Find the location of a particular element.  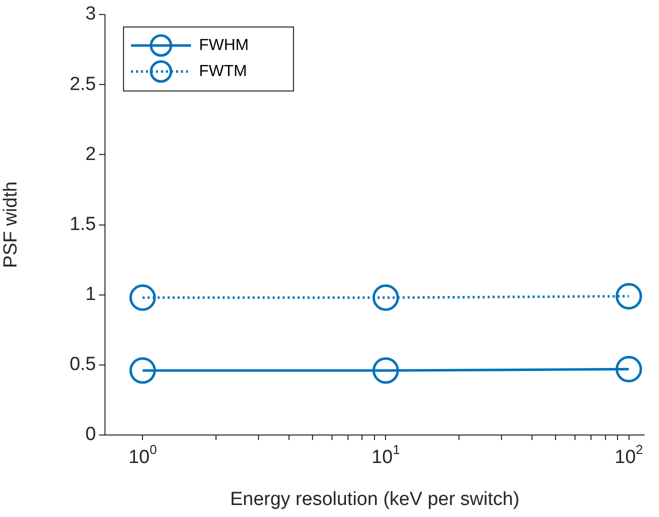

y-tick-label: 1.5 is located at coordinates (83, 224).